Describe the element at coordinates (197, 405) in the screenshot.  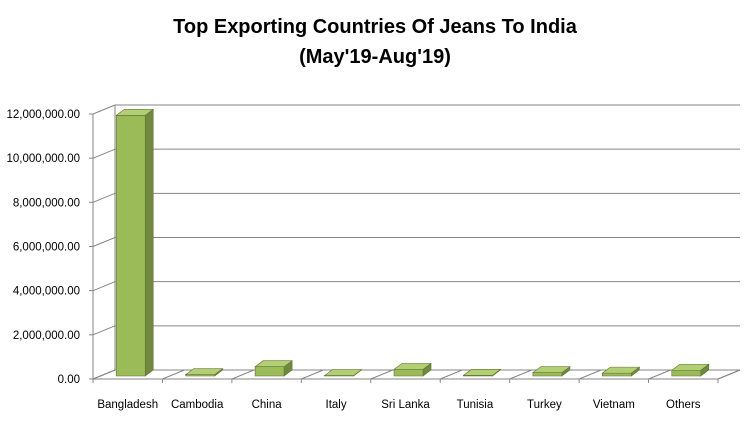
I see `x-tick-label: Cambodia` at that location.